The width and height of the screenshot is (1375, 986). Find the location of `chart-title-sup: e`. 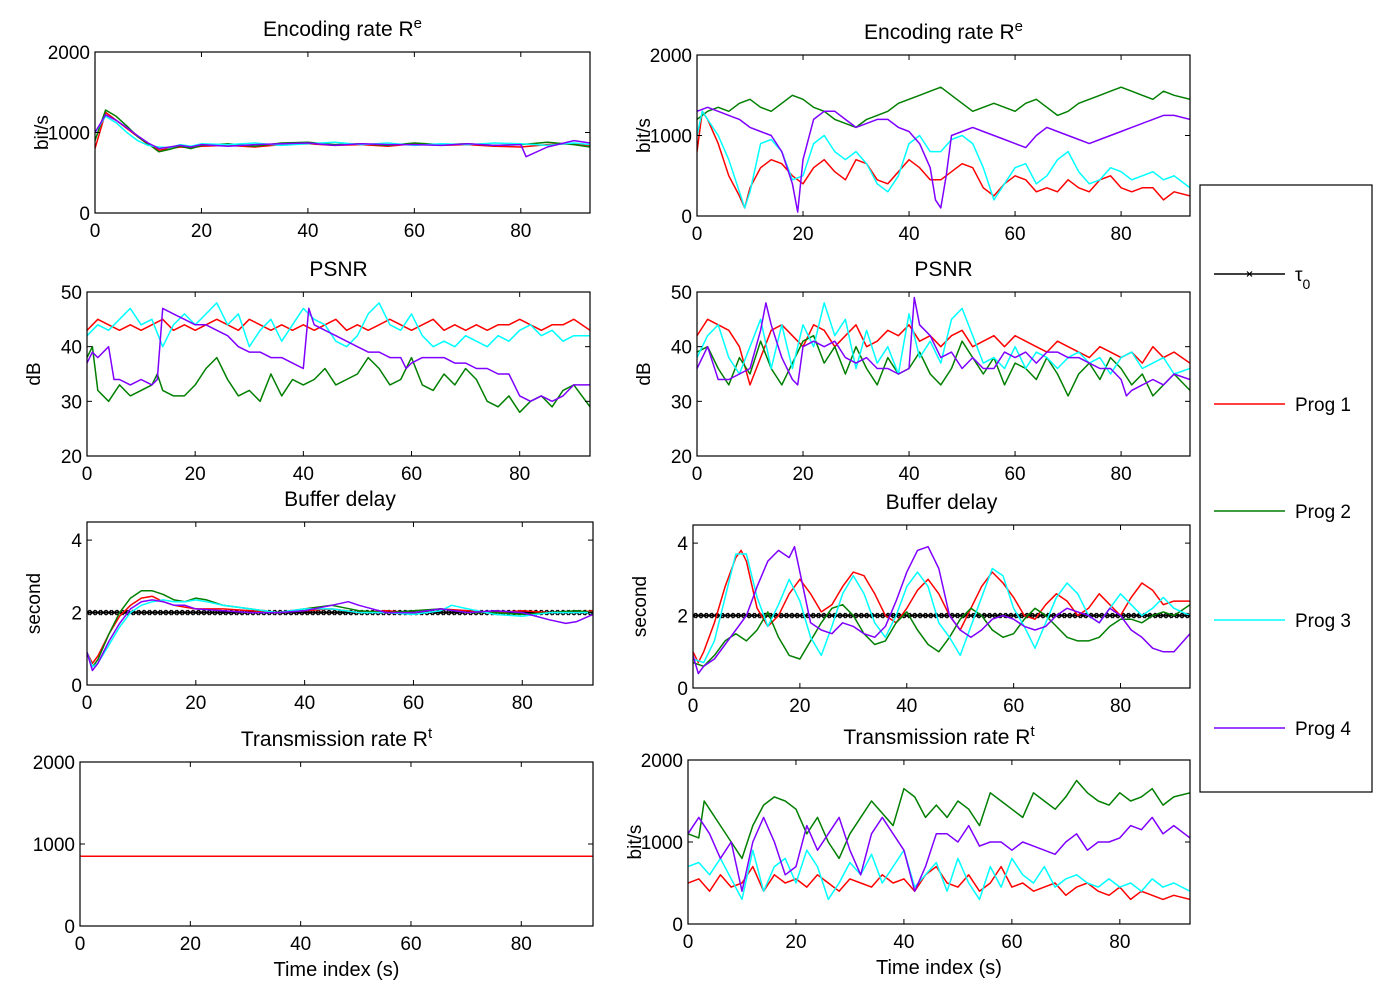

chart-title-sup: e is located at coordinates (418, 23).